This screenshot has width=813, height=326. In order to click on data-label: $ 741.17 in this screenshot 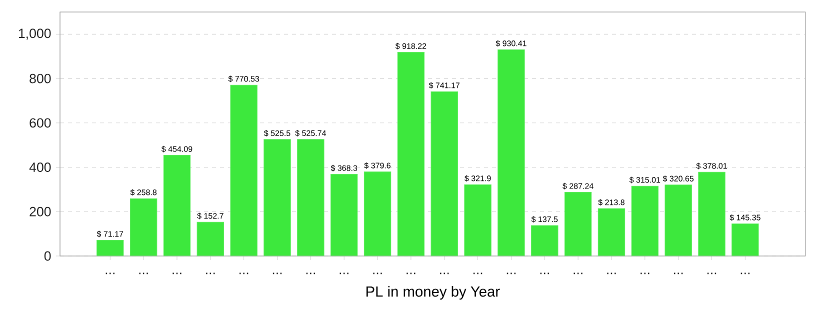, I will do `click(444, 85)`.